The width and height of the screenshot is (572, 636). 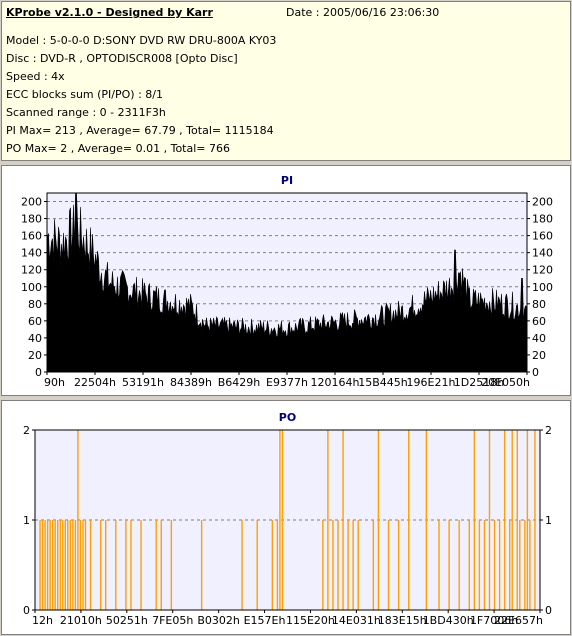 What do you see at coordinates (542, 270) in the screenshot?
I see `pi-ytick-label-right-6: 120` at bounding box center [542, 270].